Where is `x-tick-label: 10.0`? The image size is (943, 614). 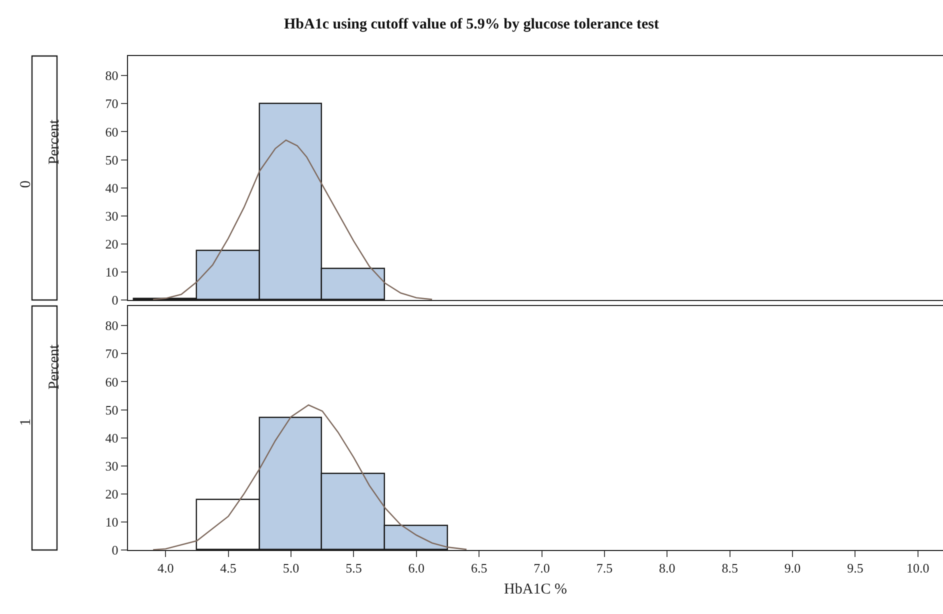
x-tick-label: 10.0 is located at coordinates (918, 568).